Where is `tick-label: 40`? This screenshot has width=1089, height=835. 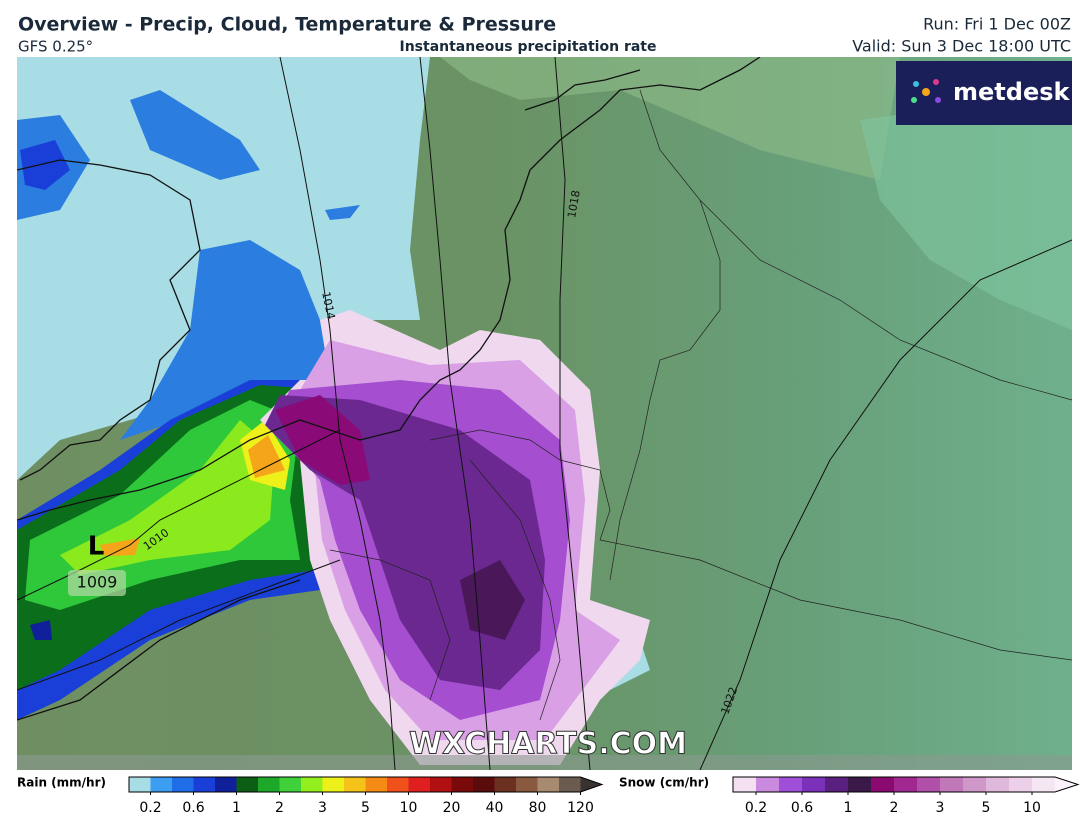 tick-label: 40 is located at coordinates (495, 808).